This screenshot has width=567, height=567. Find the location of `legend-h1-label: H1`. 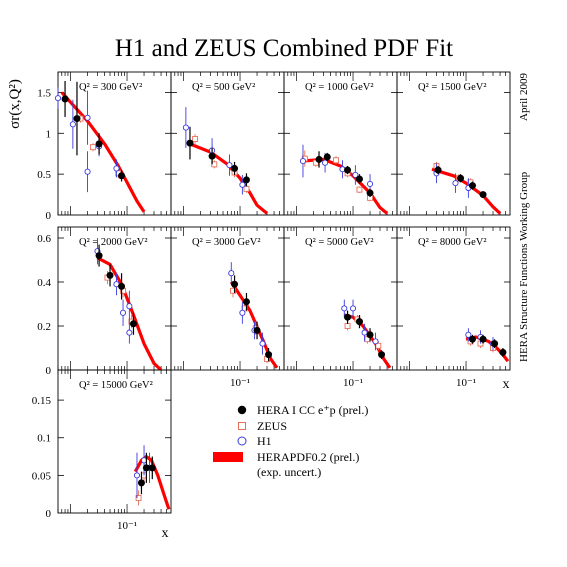

legend-h1-label: H1 is located at coordinates (264, 441).